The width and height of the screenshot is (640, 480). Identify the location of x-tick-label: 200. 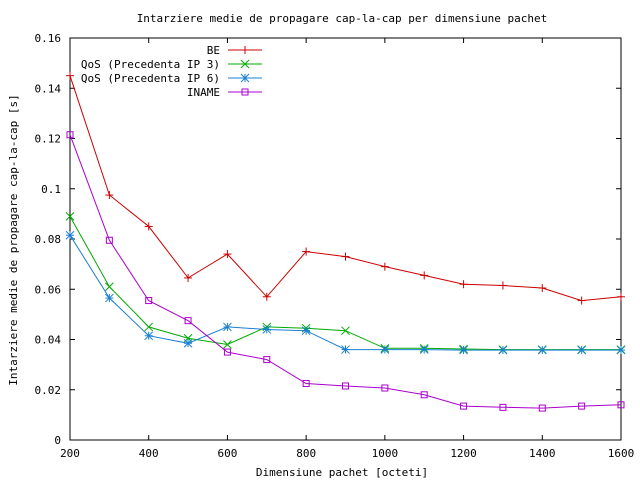
(70, 453).